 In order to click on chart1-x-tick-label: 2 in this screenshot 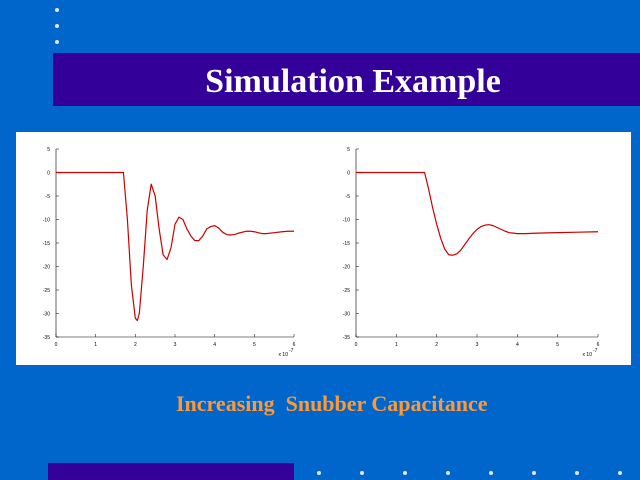, I will do `click(135, 345)`.